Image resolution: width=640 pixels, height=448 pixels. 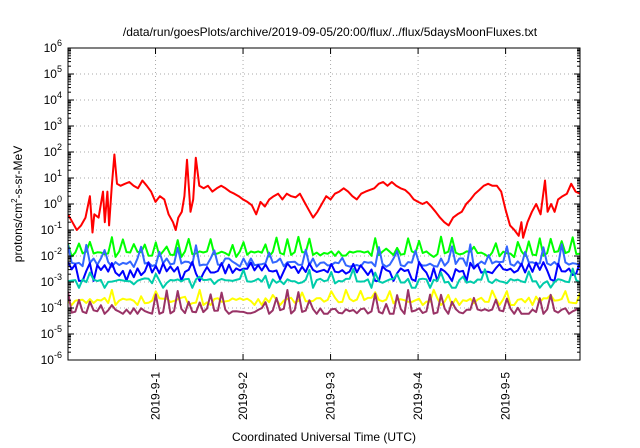 What do you see at coordinates (59, 69) in the screenshot?
I see `y-tick-exp: 5` at bounding box center [59, 69].